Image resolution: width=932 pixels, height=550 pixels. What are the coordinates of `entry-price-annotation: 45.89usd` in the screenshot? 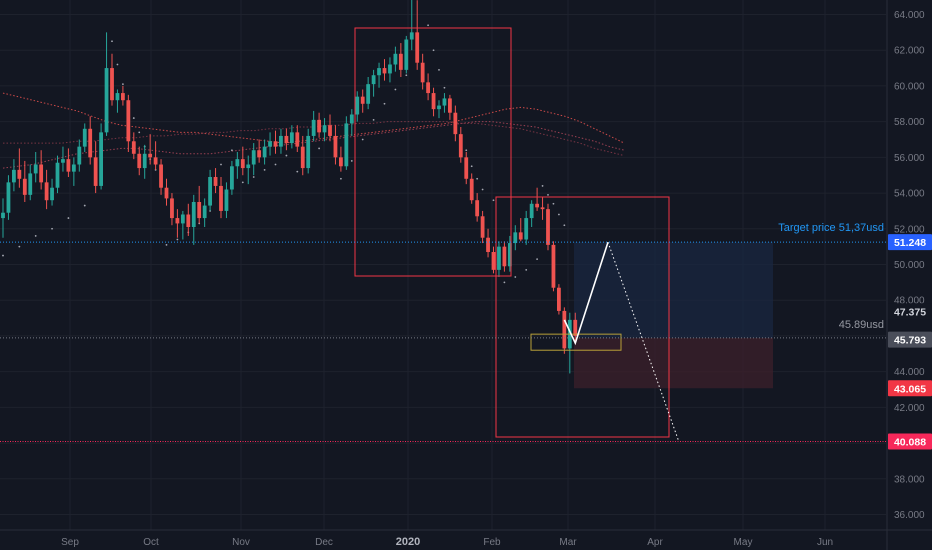 It's located at (861, 325).